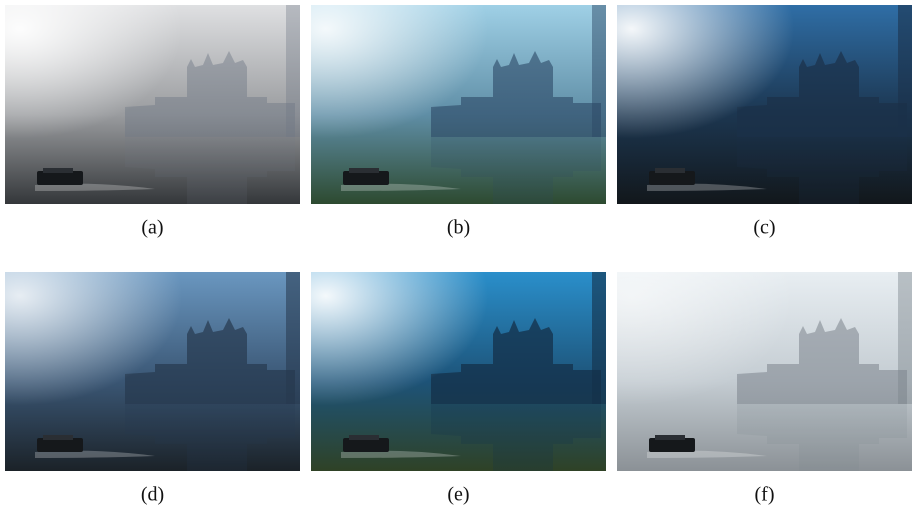  I want to click on caption: (e), so click(458, 495).